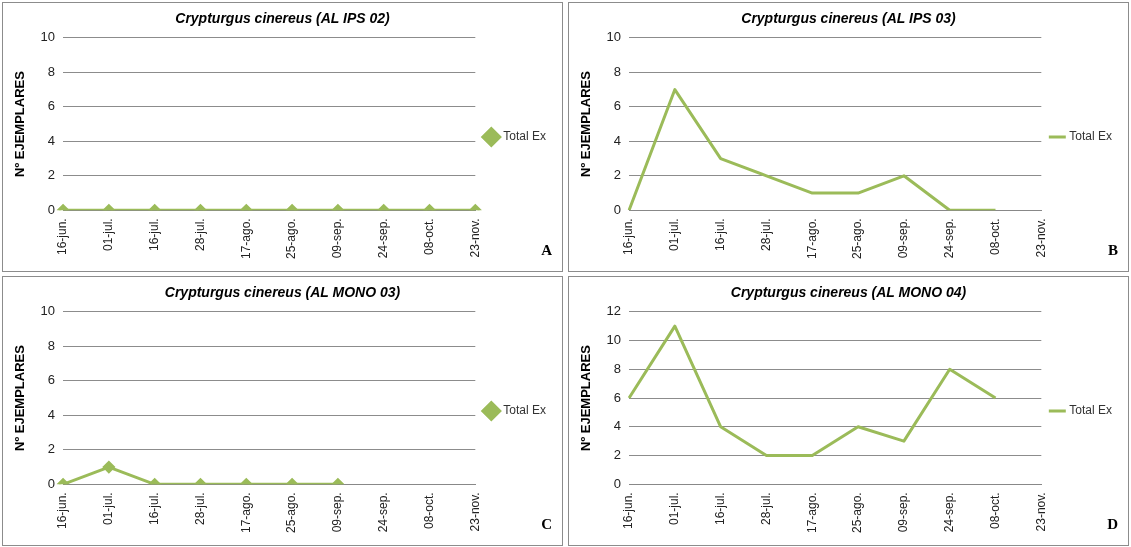 This screenshot has height=547, width=1131. What do you see at coordinates (282, 292) in the screenshot?
I see `chart-title: Crypturgus cinereus (AL MONO 03)` at bounding box center [282, 292].